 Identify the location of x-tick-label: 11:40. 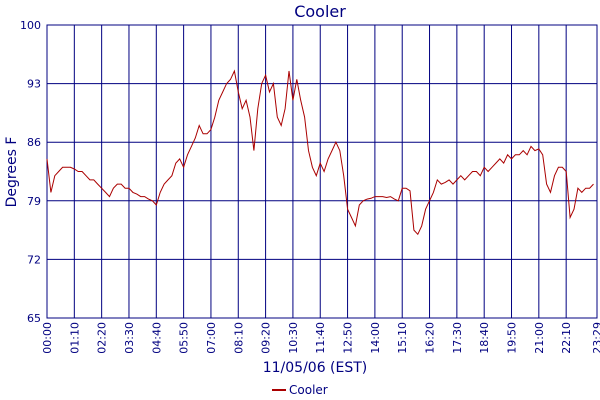
(320, 338).